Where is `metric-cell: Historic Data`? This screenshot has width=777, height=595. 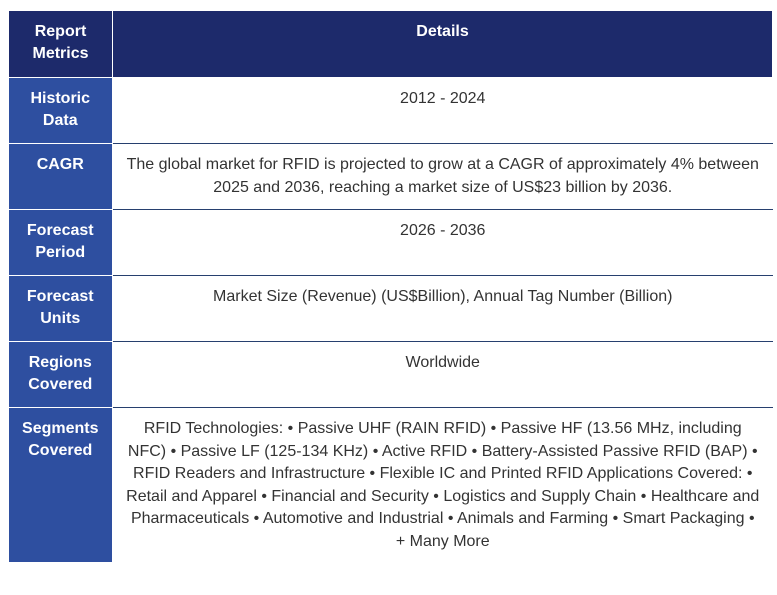 metric-cell: Historic Data is located at coordinates (60, 110).